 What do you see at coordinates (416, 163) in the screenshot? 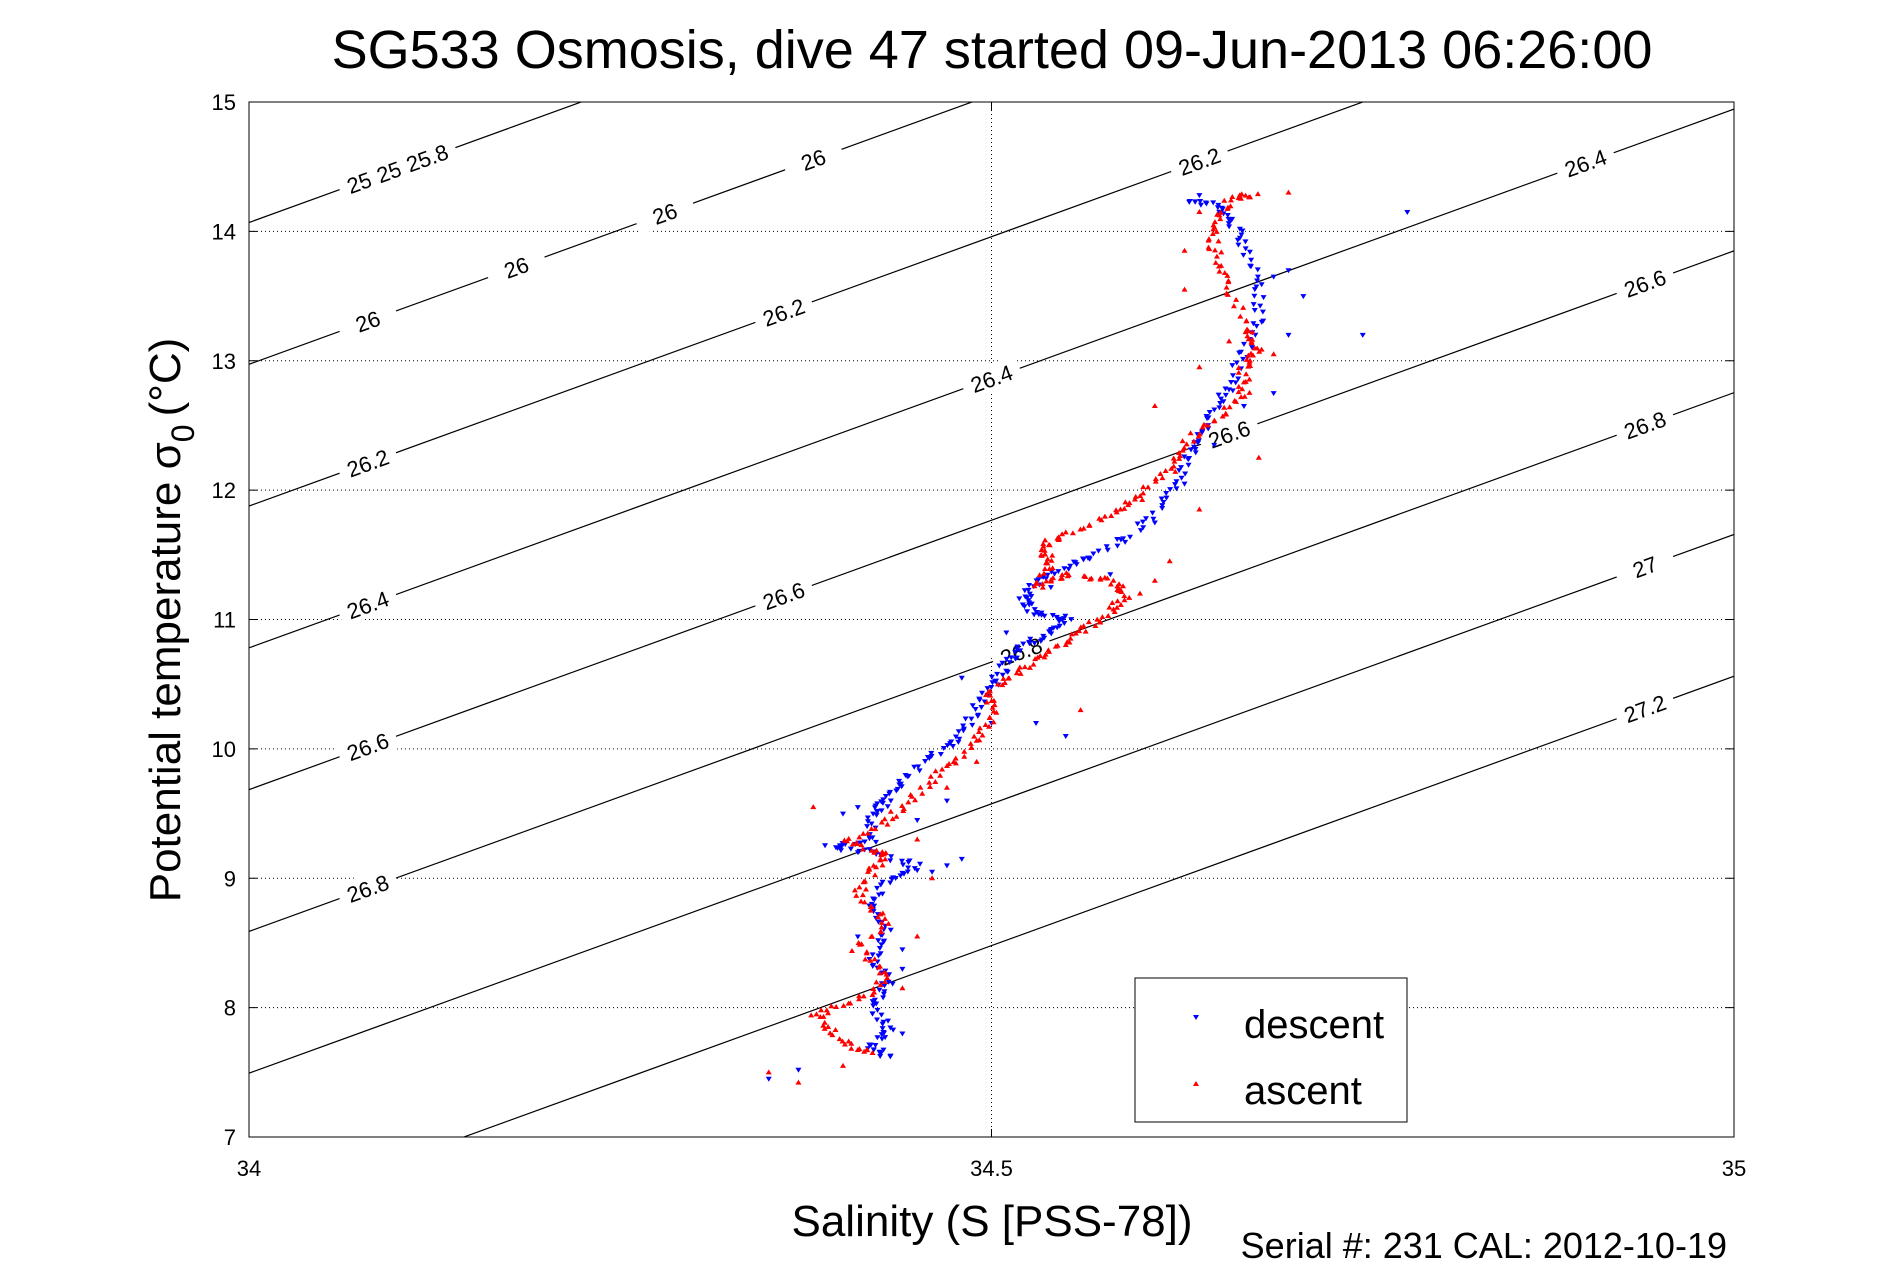
I see `contour-line` at bounding box center [416, 163].